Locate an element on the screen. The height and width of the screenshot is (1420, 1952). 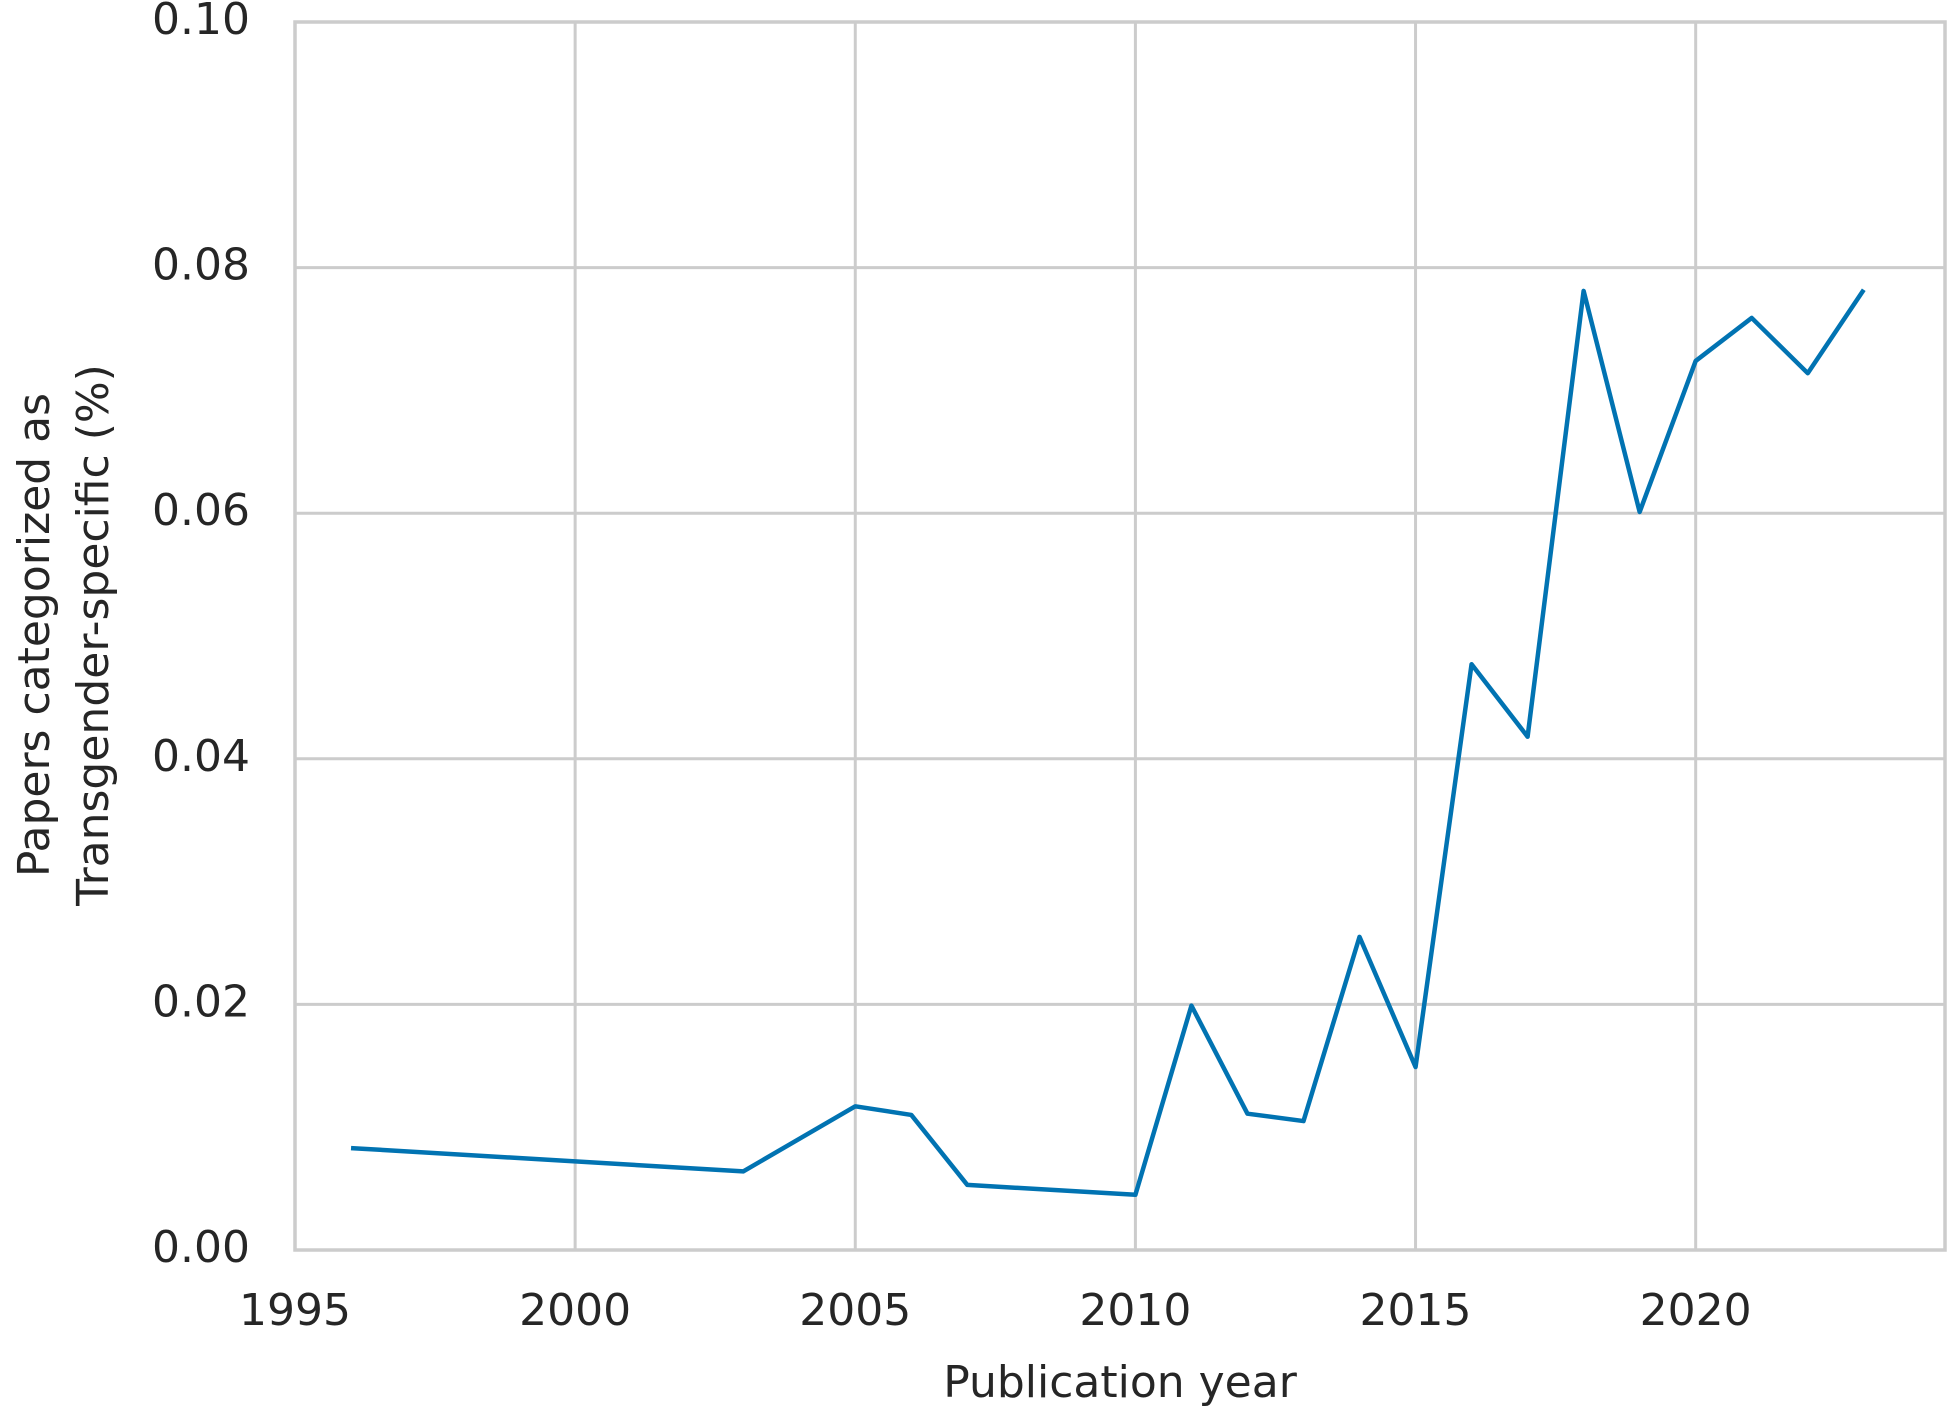
x-tick-label: 1995 is located at coordinates (295, 1310).